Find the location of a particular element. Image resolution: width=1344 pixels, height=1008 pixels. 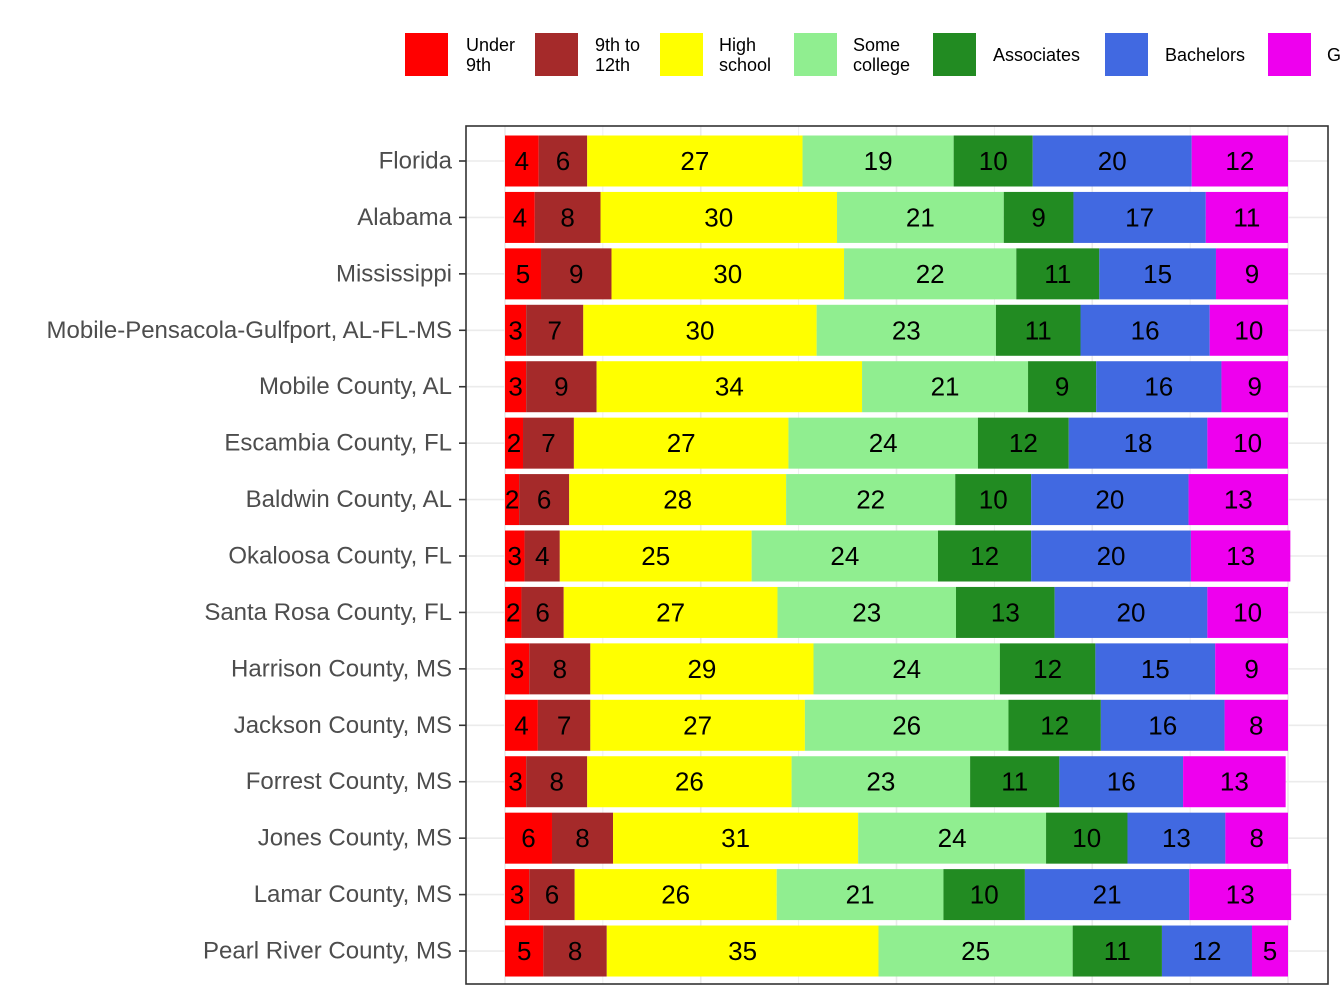

y-tick-label: Escambia County, FL is located at coordinates (338, 443).